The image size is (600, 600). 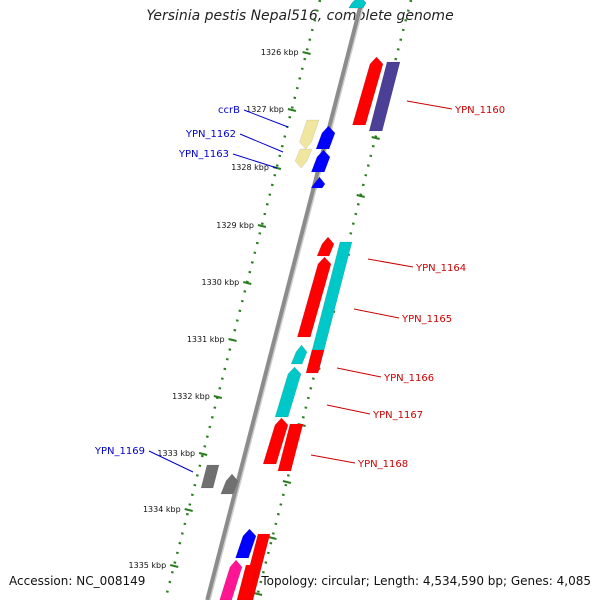 I want to click on gene-label-ypn_1167: YPN_1167, so click(x=397, y=415).